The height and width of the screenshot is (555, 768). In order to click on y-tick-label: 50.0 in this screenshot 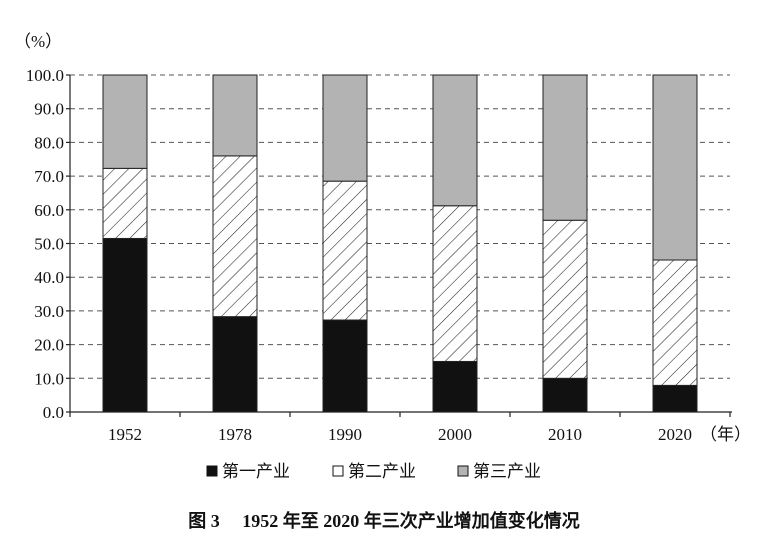, I will do `click(49, 244)`.